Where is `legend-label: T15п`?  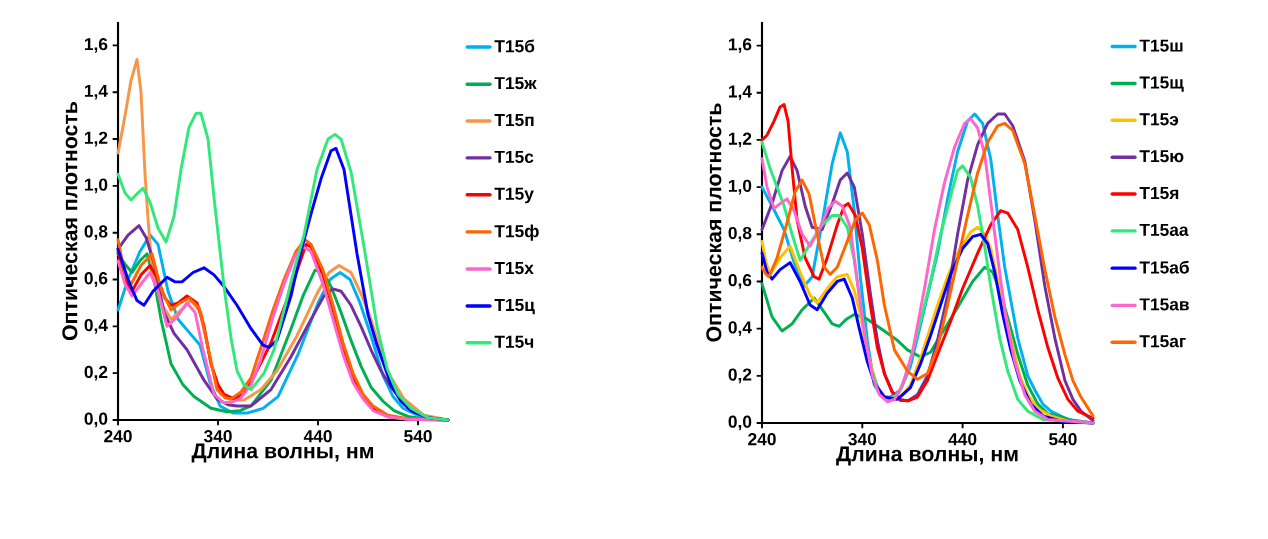
legend-label: T15п is located at coordinates (514, 120).